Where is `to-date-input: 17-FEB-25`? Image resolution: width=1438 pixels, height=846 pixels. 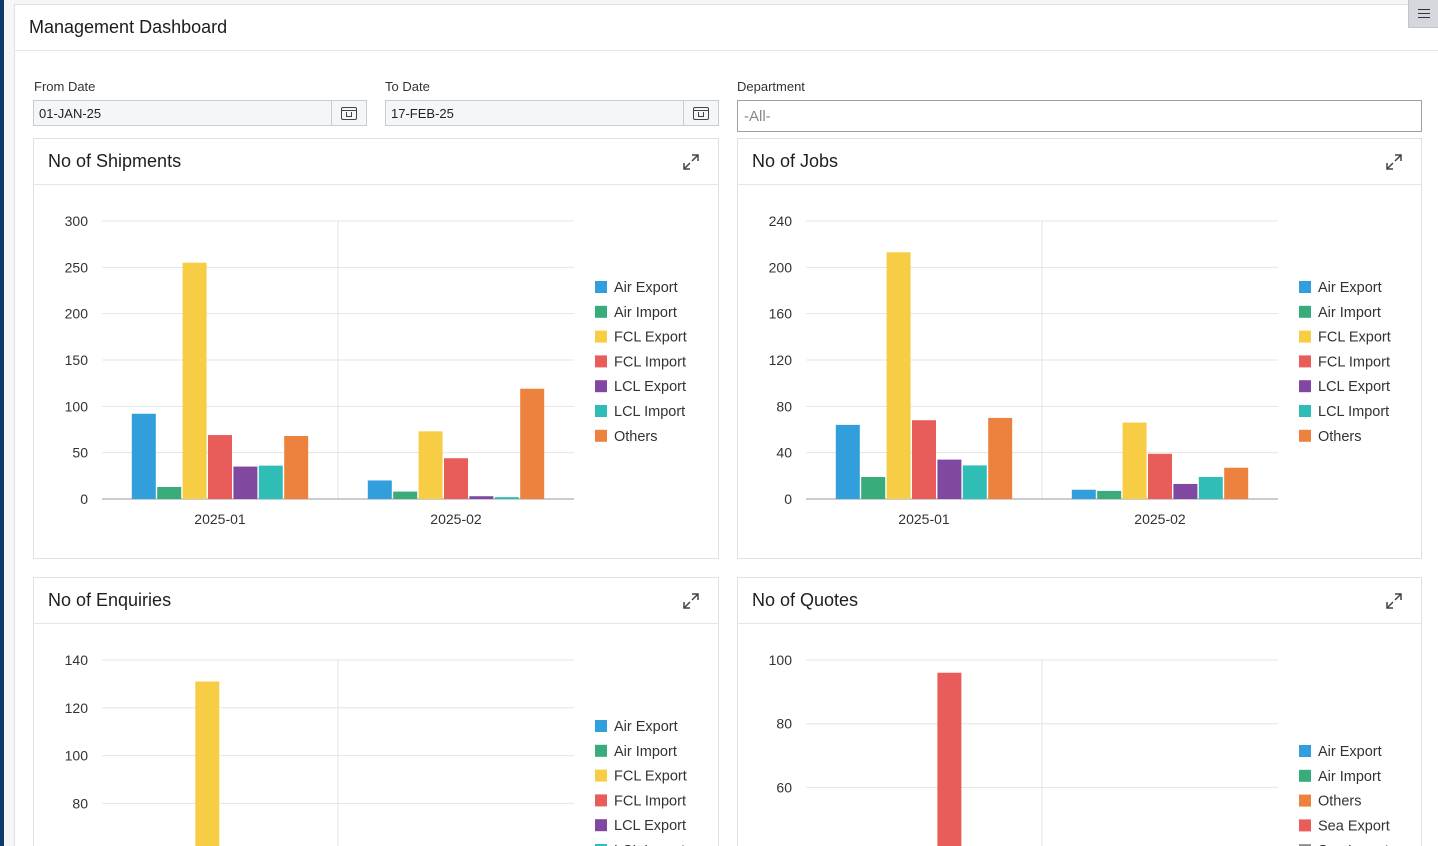 to-date-input: 17-FEB-25 is located at coordinates (422, 113).